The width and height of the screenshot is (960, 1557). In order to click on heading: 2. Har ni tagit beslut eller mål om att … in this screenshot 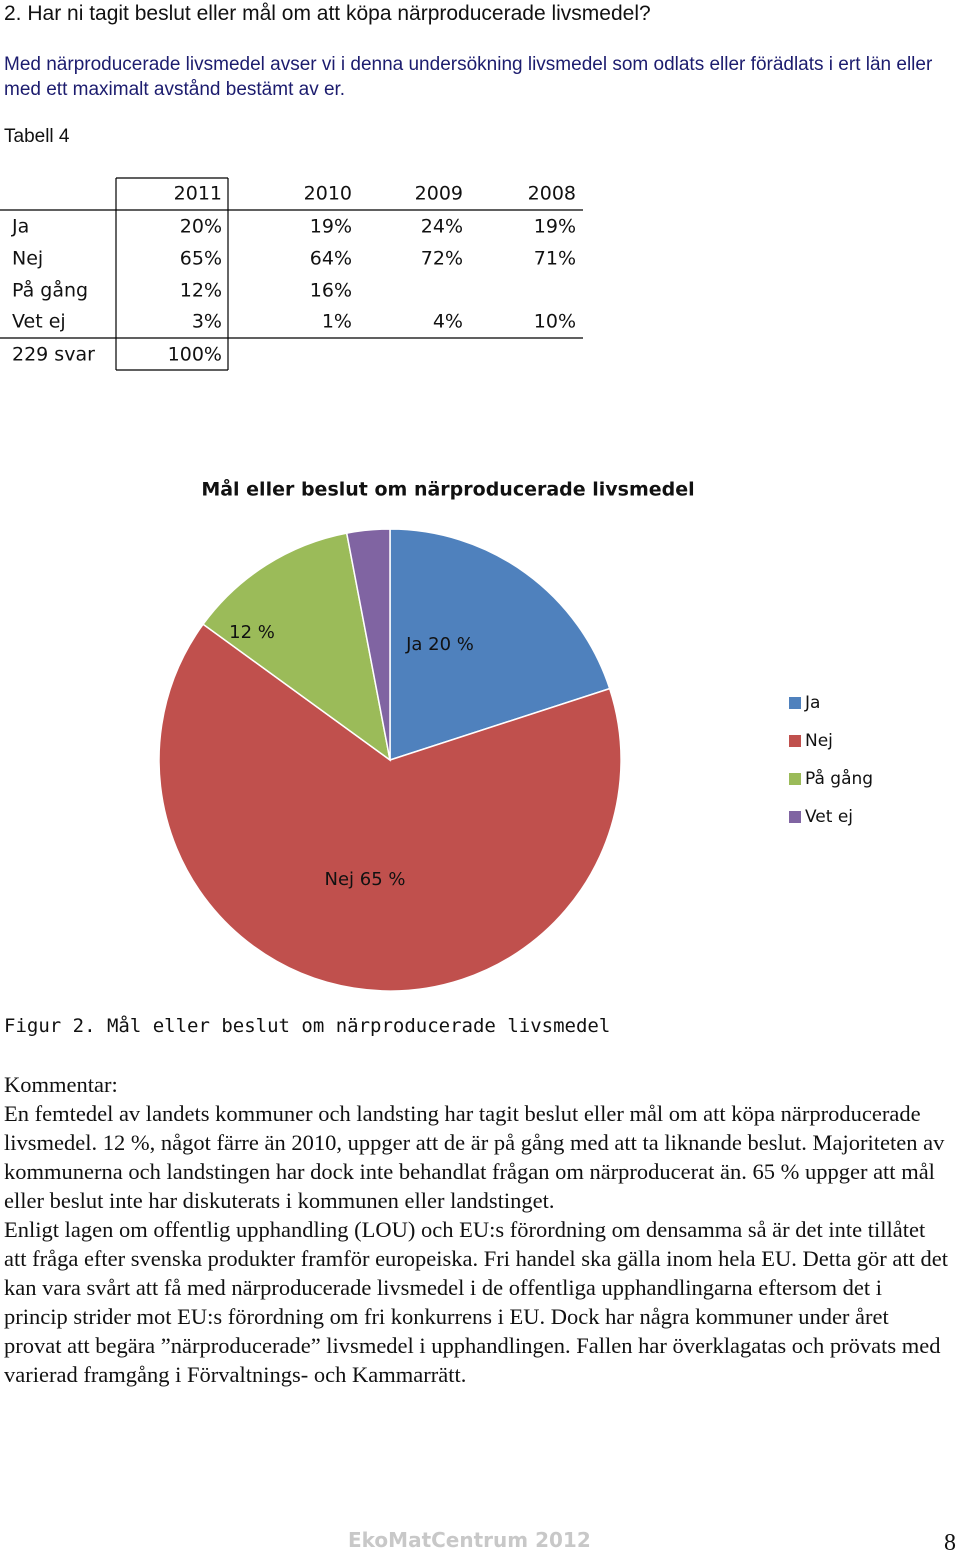, I will do `click(327, 13)`.